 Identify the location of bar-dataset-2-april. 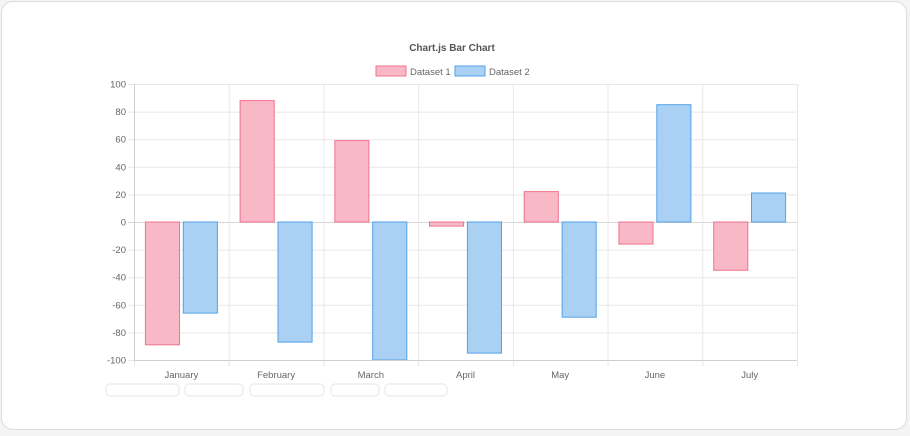
(484, 287).